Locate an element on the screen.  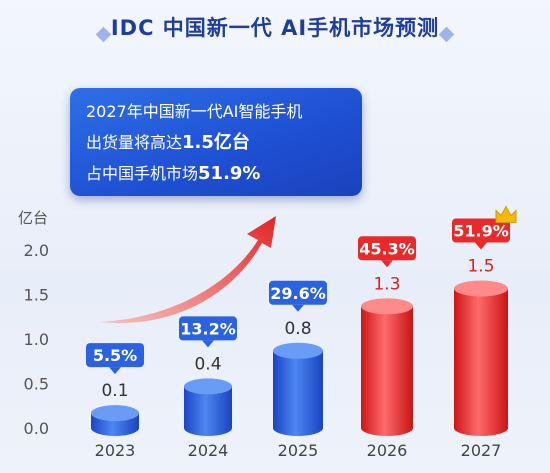
title-bar: IDC 中国新一代 AI手机市场预测 is located at coordinates (275, 30).